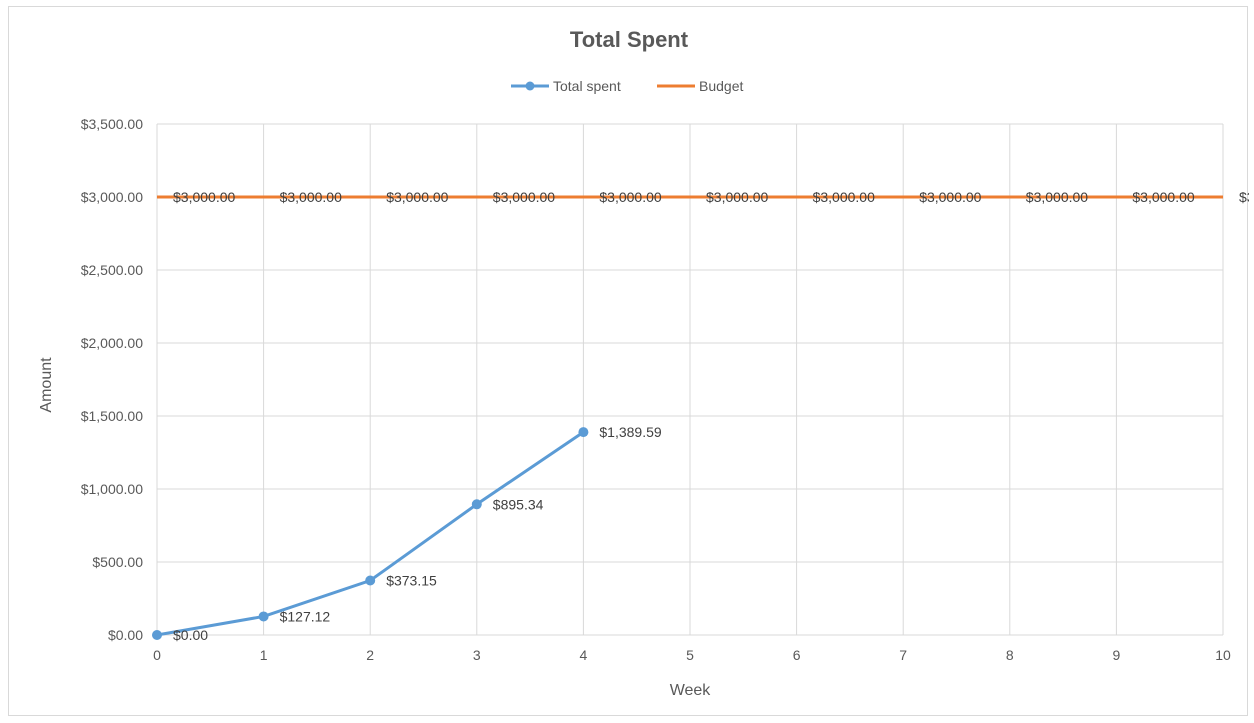 This screenshot has height=723, width=1254. Describe the element at coordinates (629, 39) in the screenshot. I see `chart-title: Total Spent` at that location.